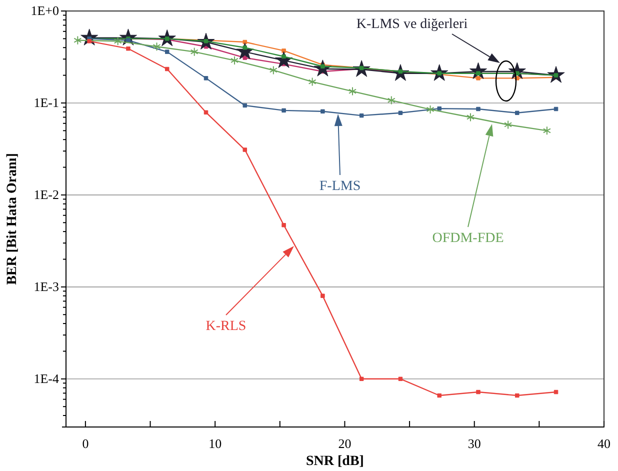 The width and height of the screenshot is (618, 471). Describe the element at coordinates (335, 461) in the screenshot. I see `x-axis-title: SNR [dB]` at that location.